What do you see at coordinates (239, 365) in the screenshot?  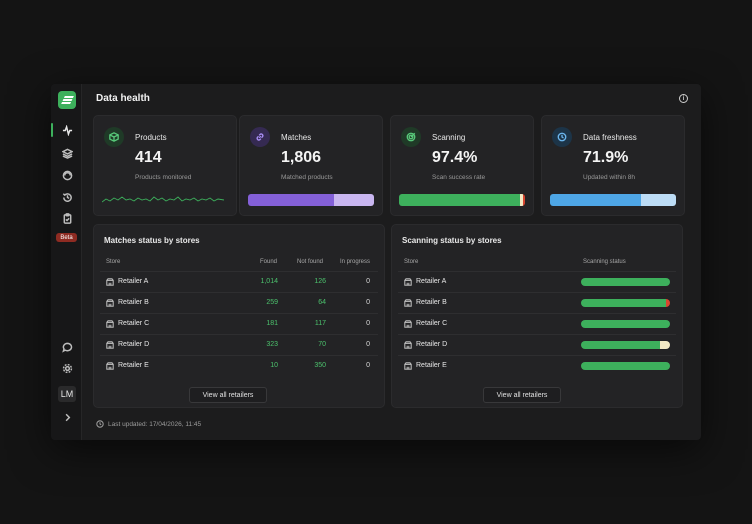 I see `table-row: Retailer E 10 350 0` at bounding box center [239, 365].